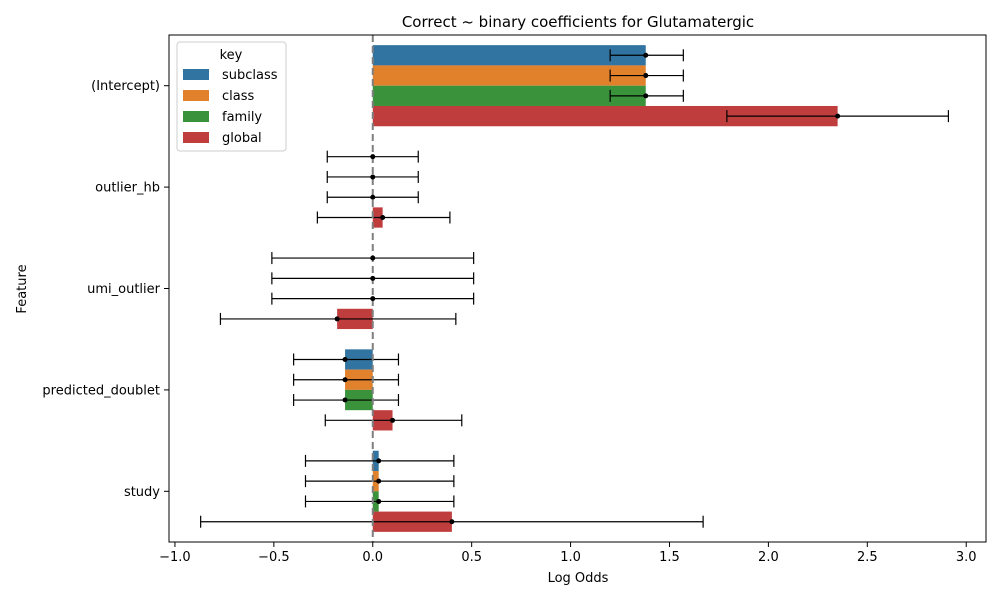 The image size is (1000, 600). I want to click on legend: key subclass class family global, so click(231, 96).